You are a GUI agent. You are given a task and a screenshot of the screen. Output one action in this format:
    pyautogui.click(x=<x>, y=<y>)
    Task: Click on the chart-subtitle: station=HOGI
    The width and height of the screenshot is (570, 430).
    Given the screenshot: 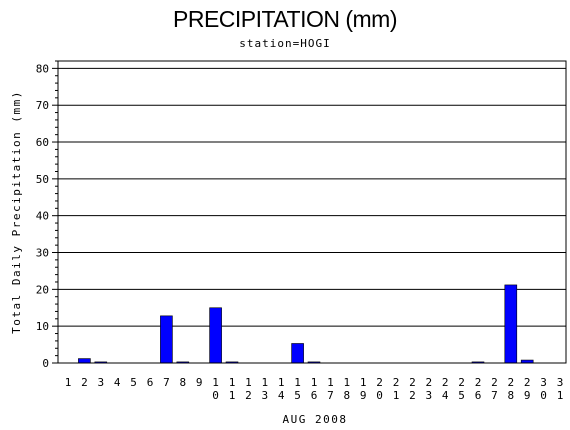 What is the action you would take?
    pyautogui.click(x=285, y=43)
    